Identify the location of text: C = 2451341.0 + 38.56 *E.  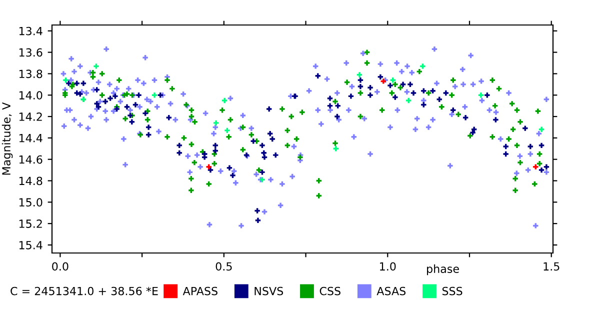
(84, 291).